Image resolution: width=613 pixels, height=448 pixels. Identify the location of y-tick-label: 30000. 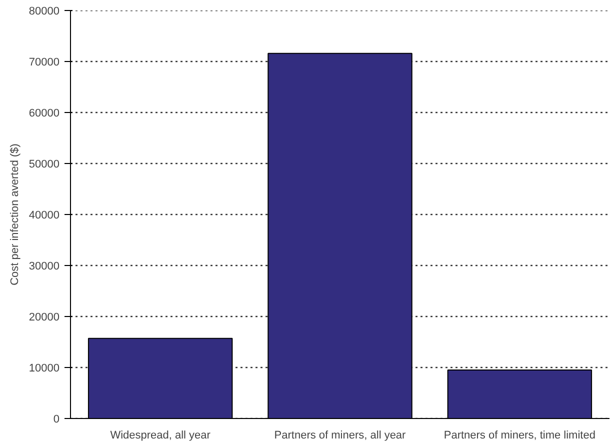
(44, 266).